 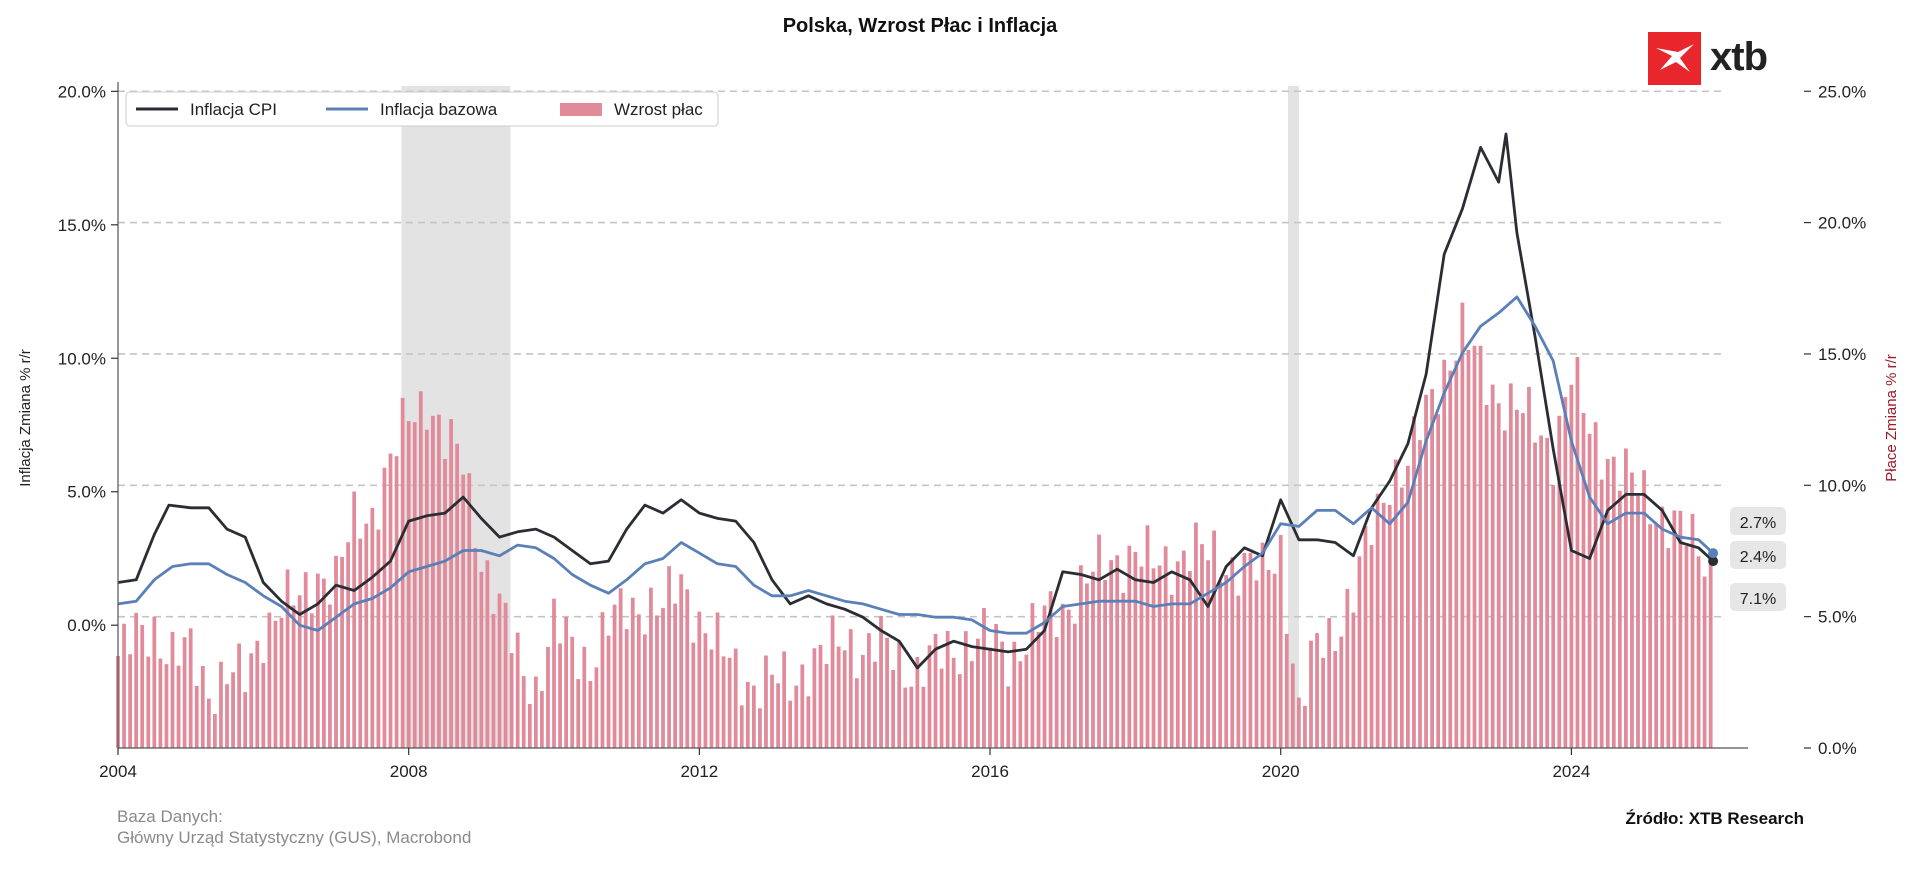 I want to click on xtb-logo-text: xtb, so click(x=1738, y=57).